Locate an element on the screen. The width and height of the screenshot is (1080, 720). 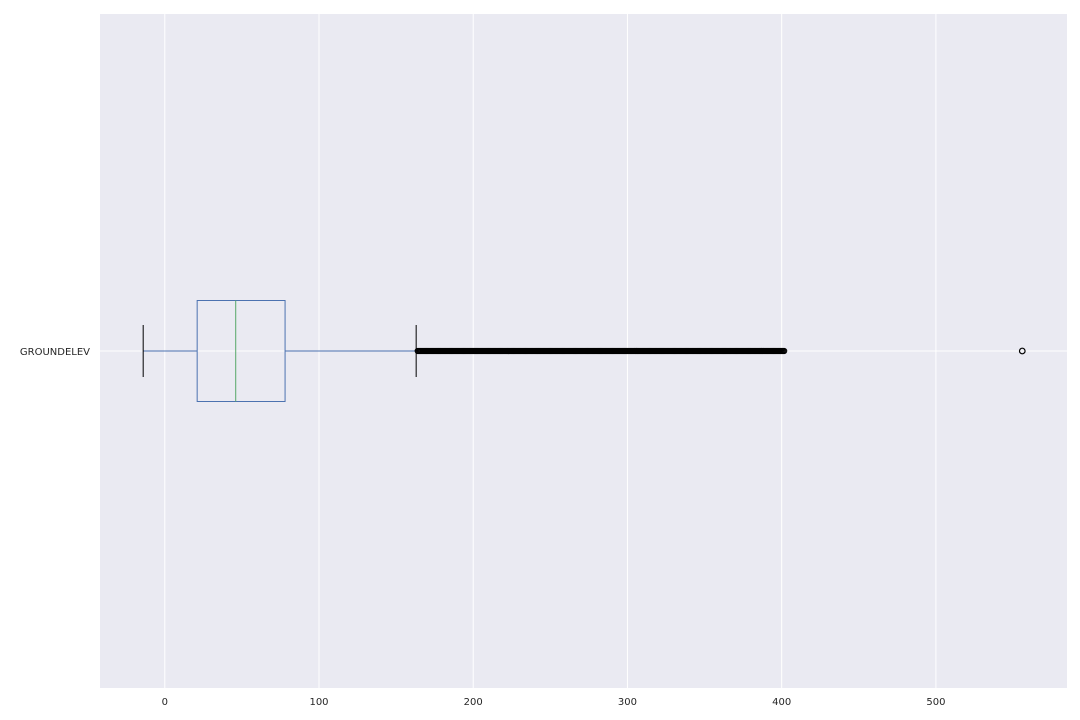
x-tick-label: 400 is located at coordinates (781, 702).